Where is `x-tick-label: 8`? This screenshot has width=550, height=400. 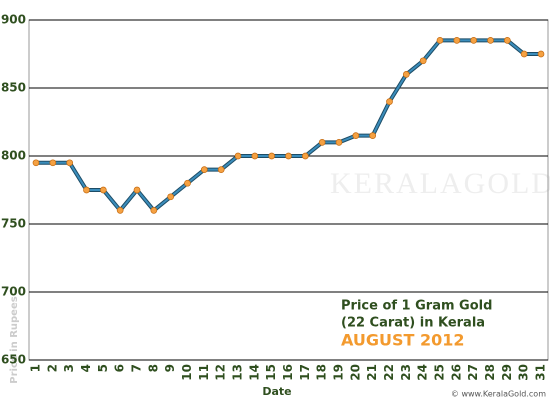 x-tick-label: 8 is located at coordinates (153, 368).